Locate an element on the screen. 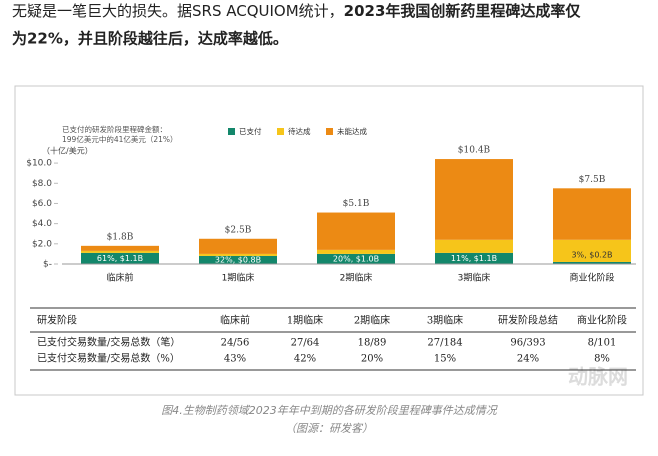 This screenshot has width=658, height=456. value-label: 61%, $1.1B is located at coordinates (120, 258).